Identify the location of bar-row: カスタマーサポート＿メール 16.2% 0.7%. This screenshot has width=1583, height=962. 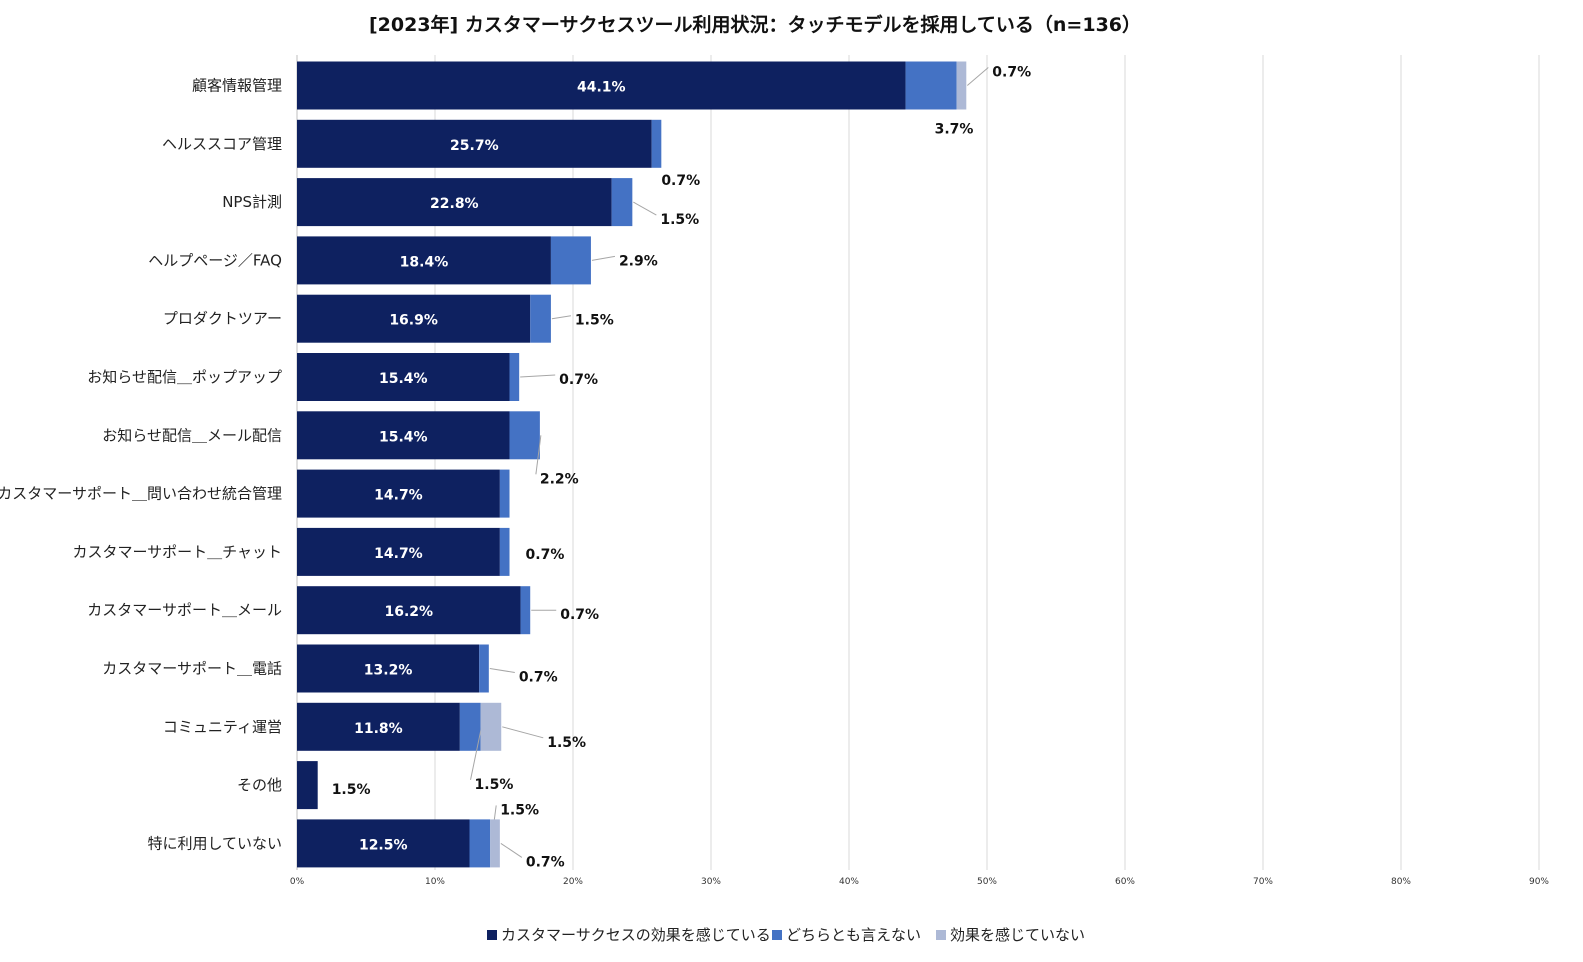
(343, 610).